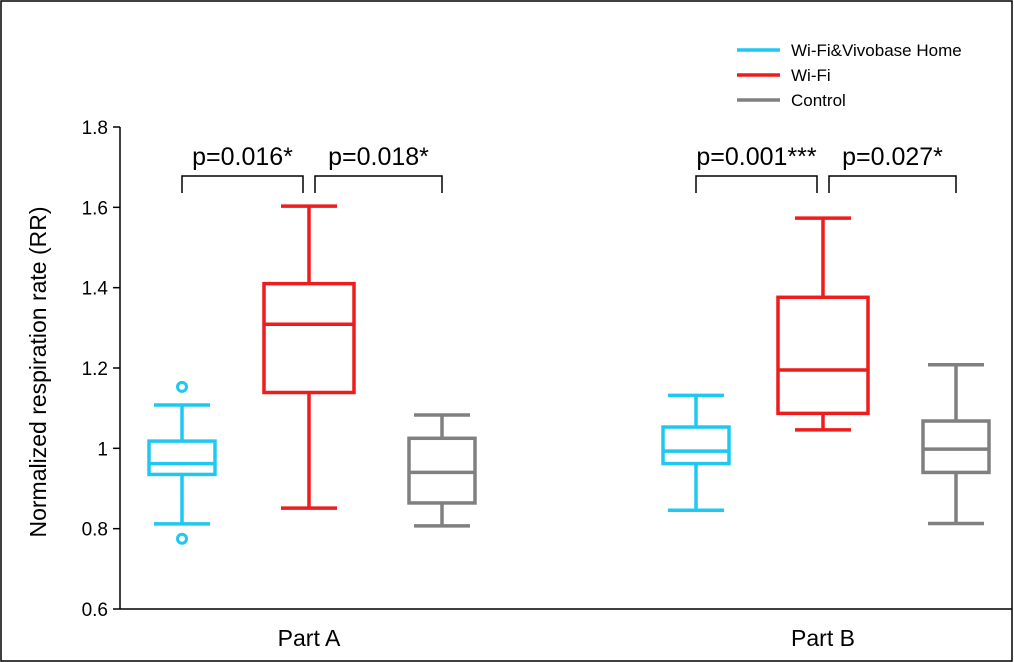 Image resolution: width=1014 pixels, height=662 pixels. I want to click on y-tick-label: 1, so click(102, 449).